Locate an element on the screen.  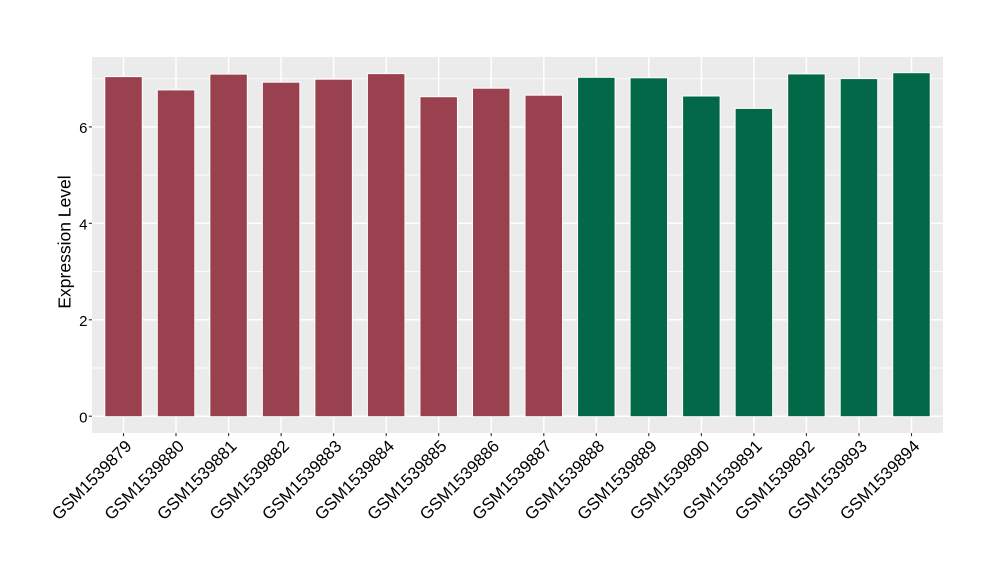
svg-text: 0 is located at coordinates (83, 417).